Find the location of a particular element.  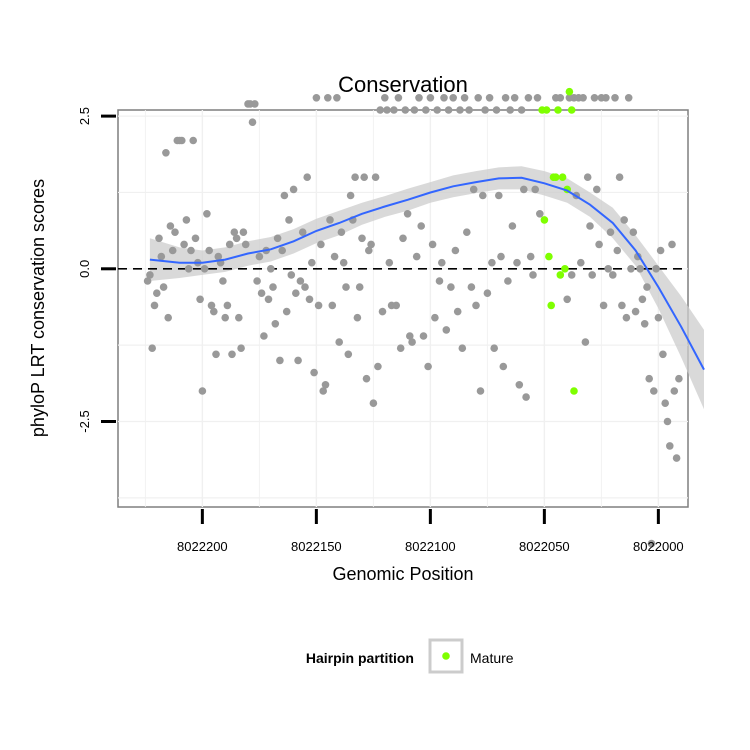

x-tick-label: 8022100 is located at coordinates (430, 546).